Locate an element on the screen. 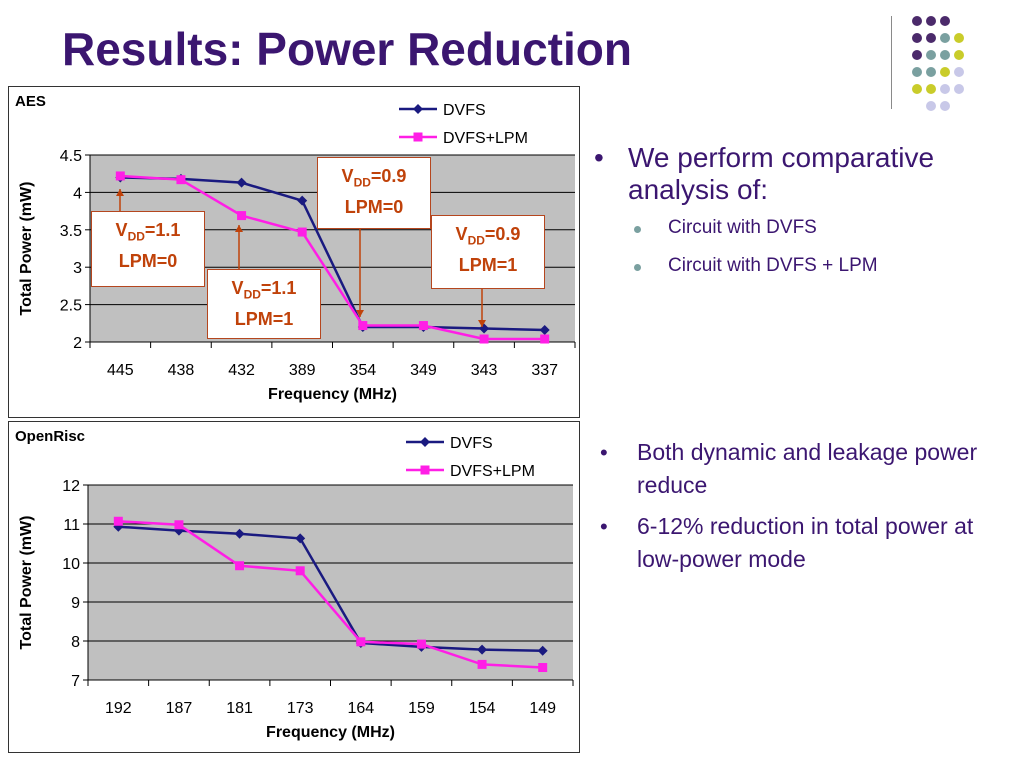 Image resolution: width=1024 pixels, height=768 pixels. x-tick-label: 389 is located at coordinates (302, 370).